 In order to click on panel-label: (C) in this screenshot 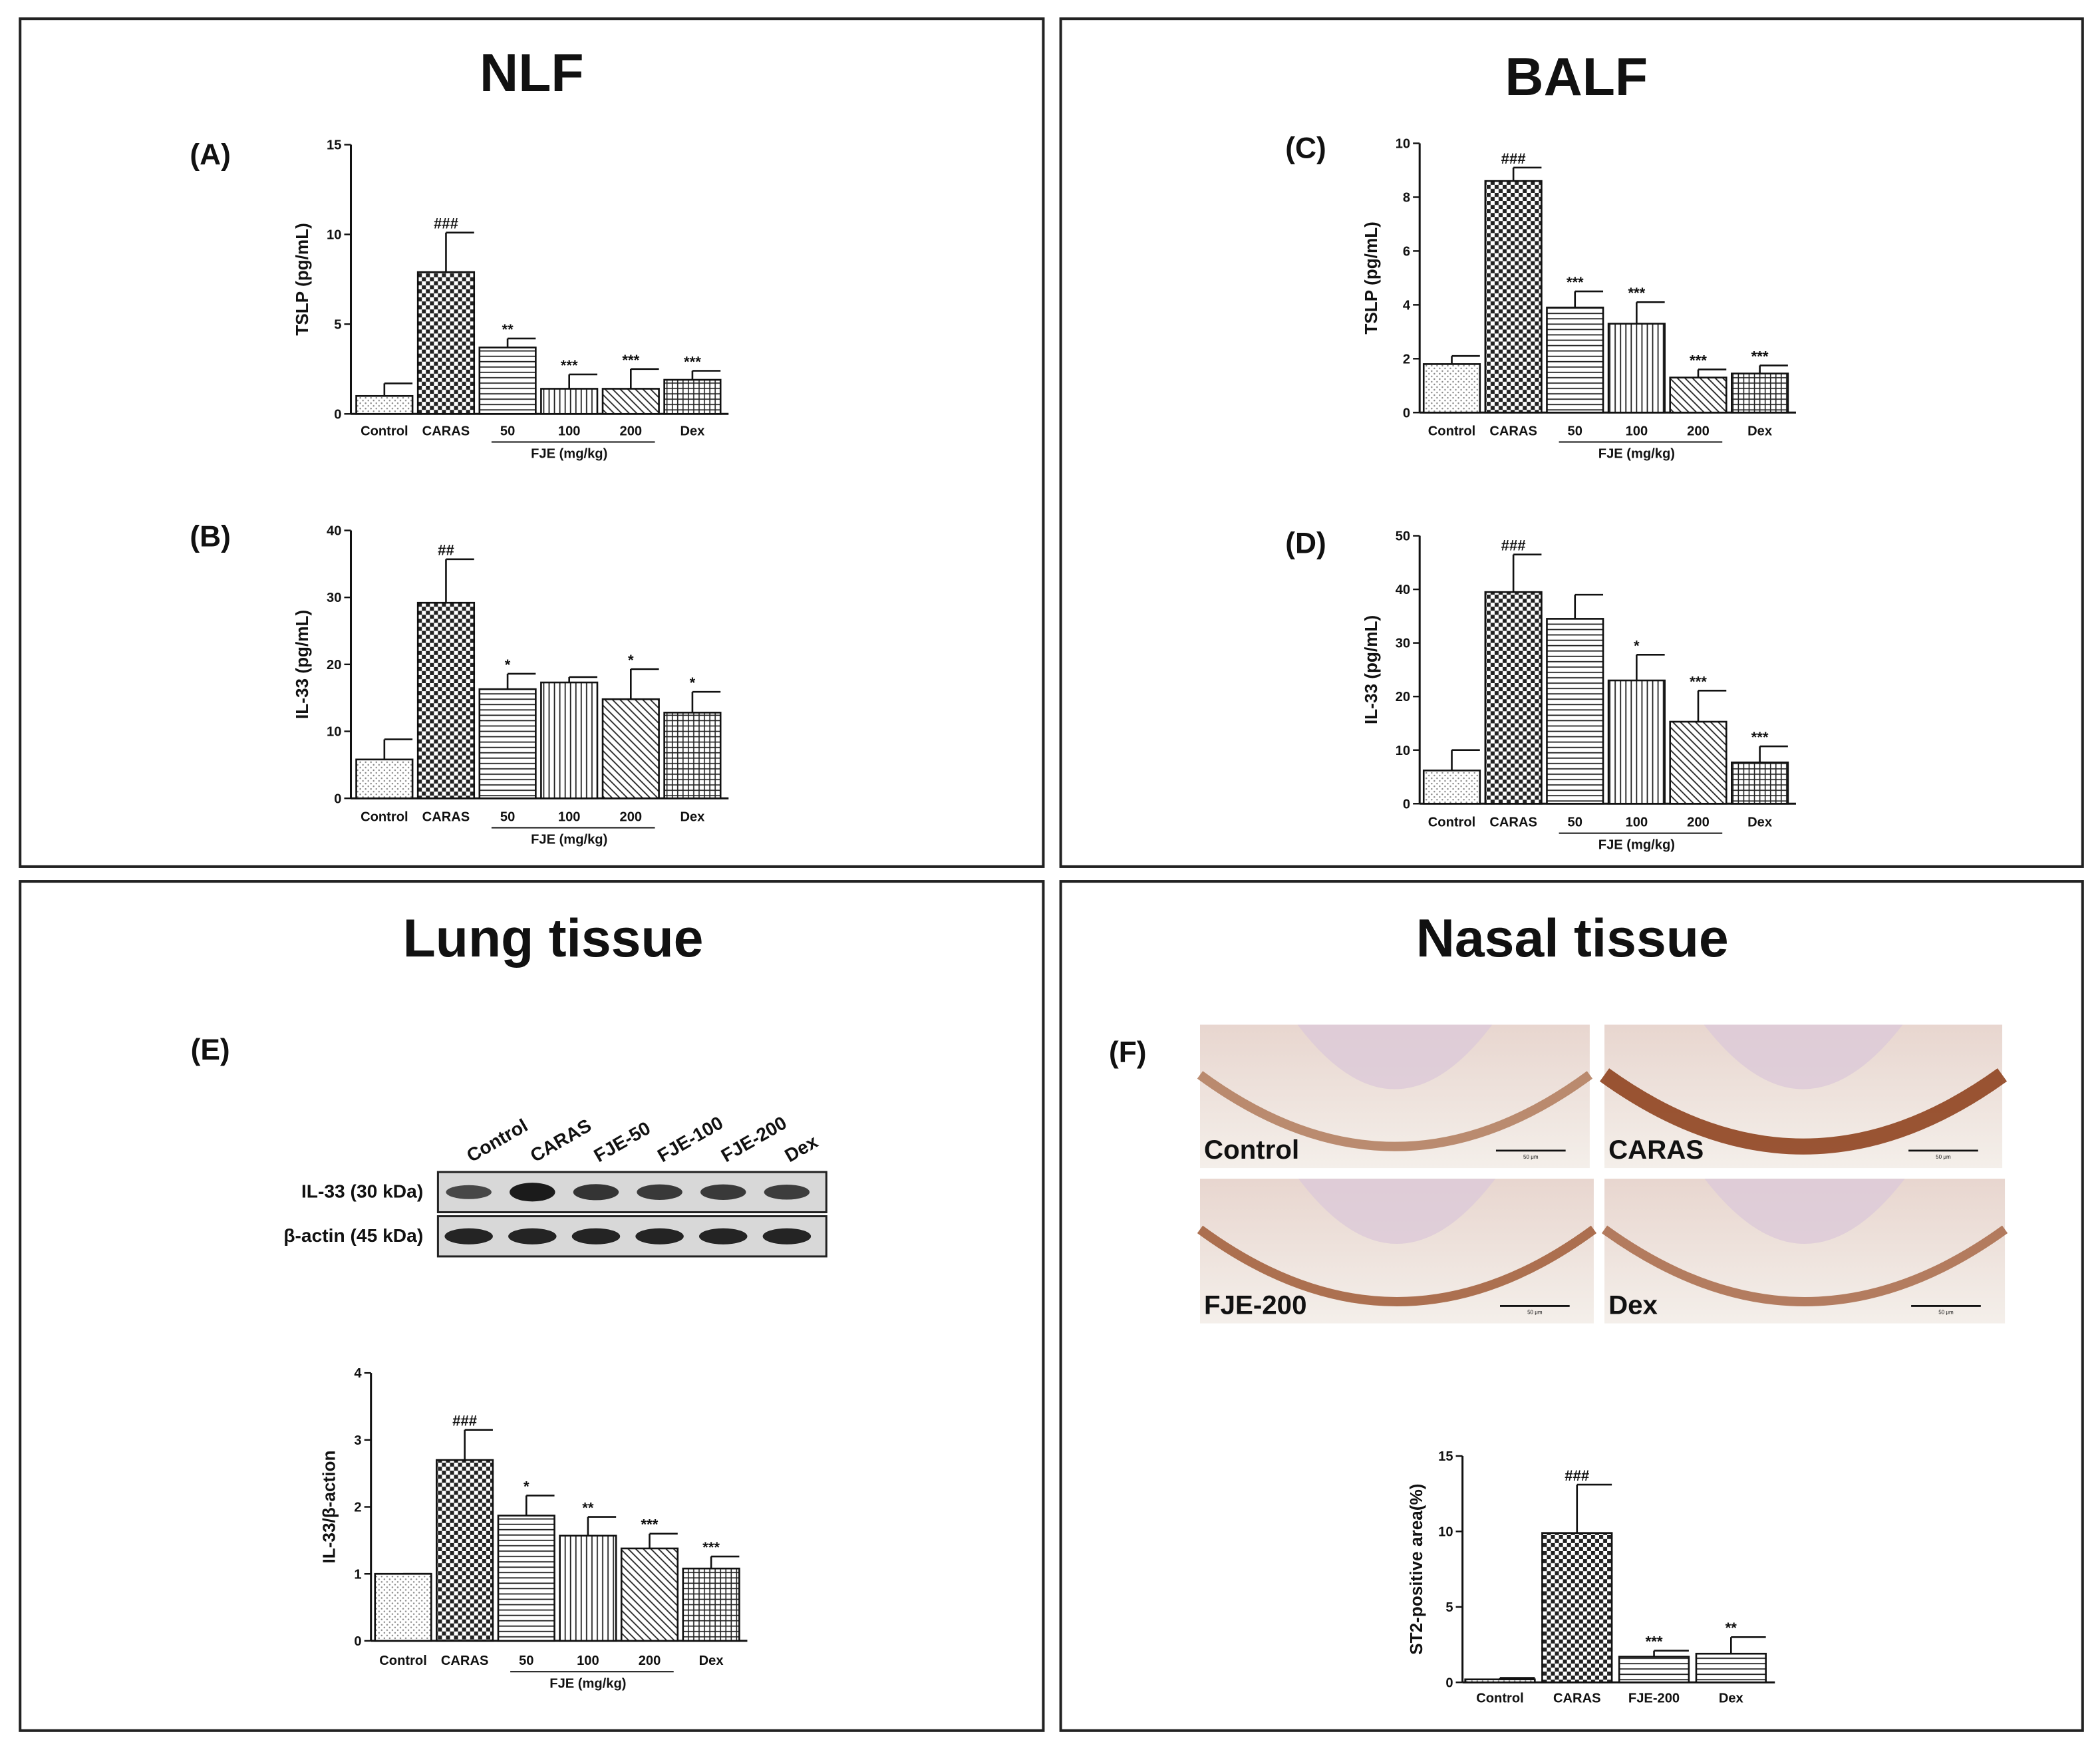, I will do `click(1305, 148)`.